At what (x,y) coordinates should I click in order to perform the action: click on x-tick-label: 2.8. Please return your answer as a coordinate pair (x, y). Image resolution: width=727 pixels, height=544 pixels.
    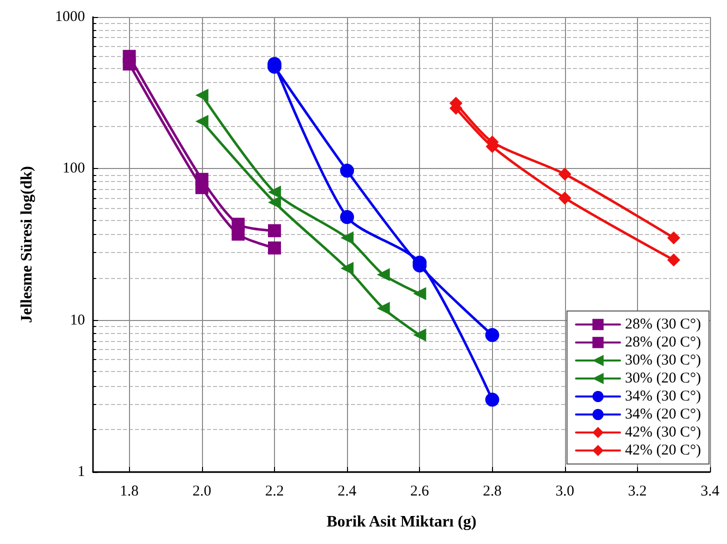
    Looking at the image, I should click on (492, 492).